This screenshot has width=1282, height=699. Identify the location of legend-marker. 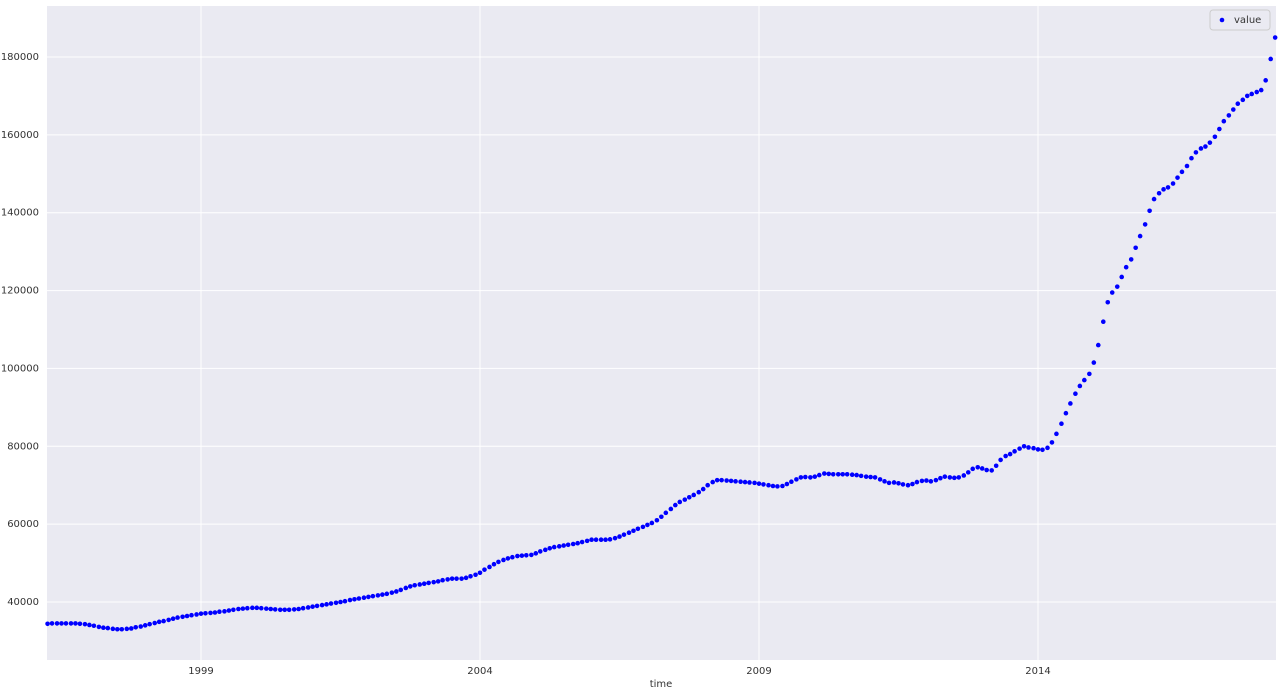
(1222, 20).